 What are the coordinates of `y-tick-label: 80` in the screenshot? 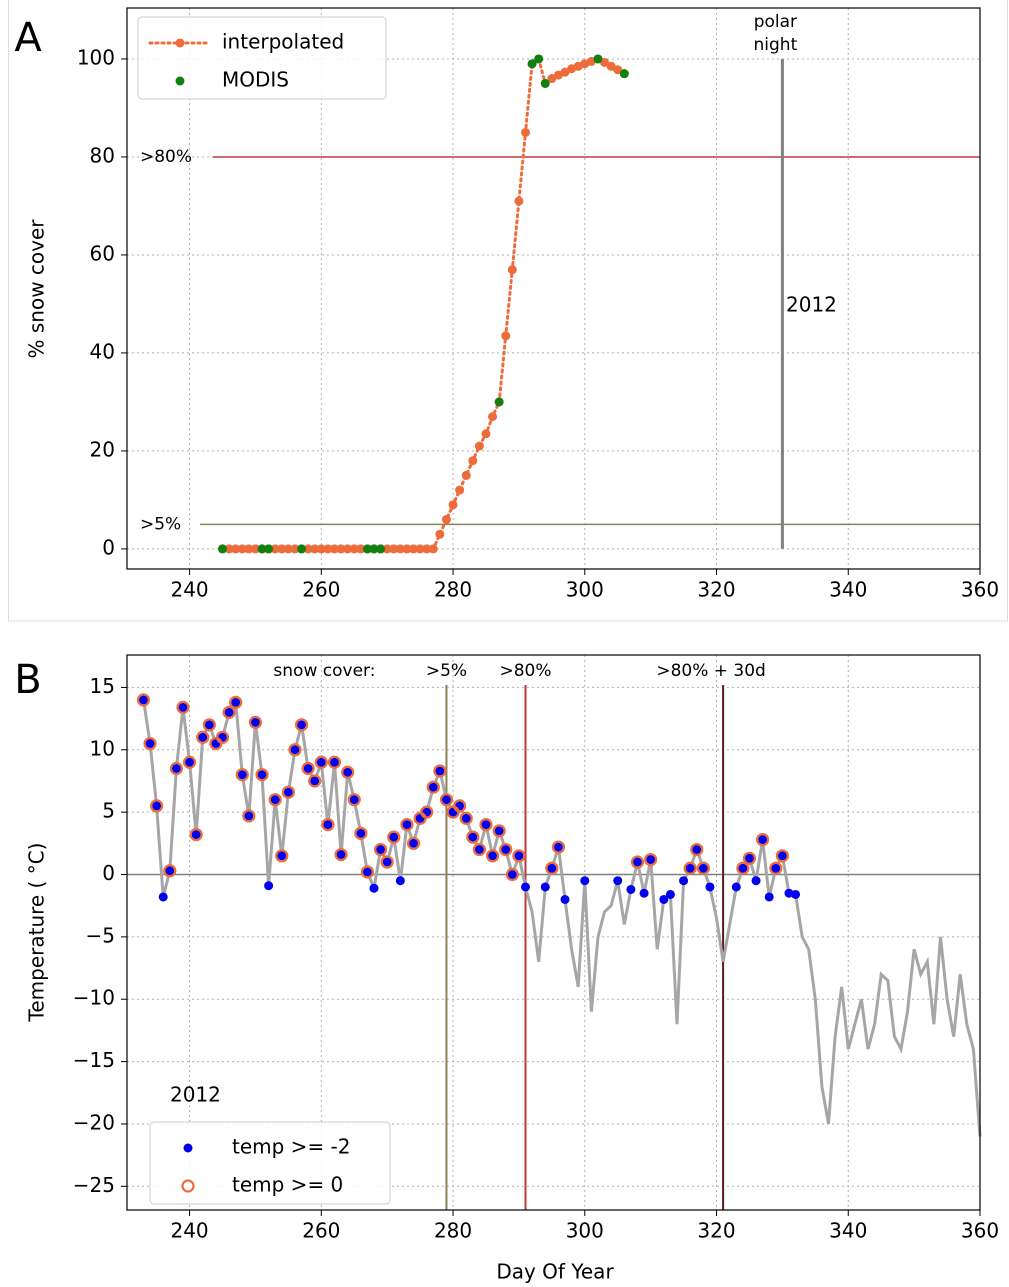 It's located at (102, 155).